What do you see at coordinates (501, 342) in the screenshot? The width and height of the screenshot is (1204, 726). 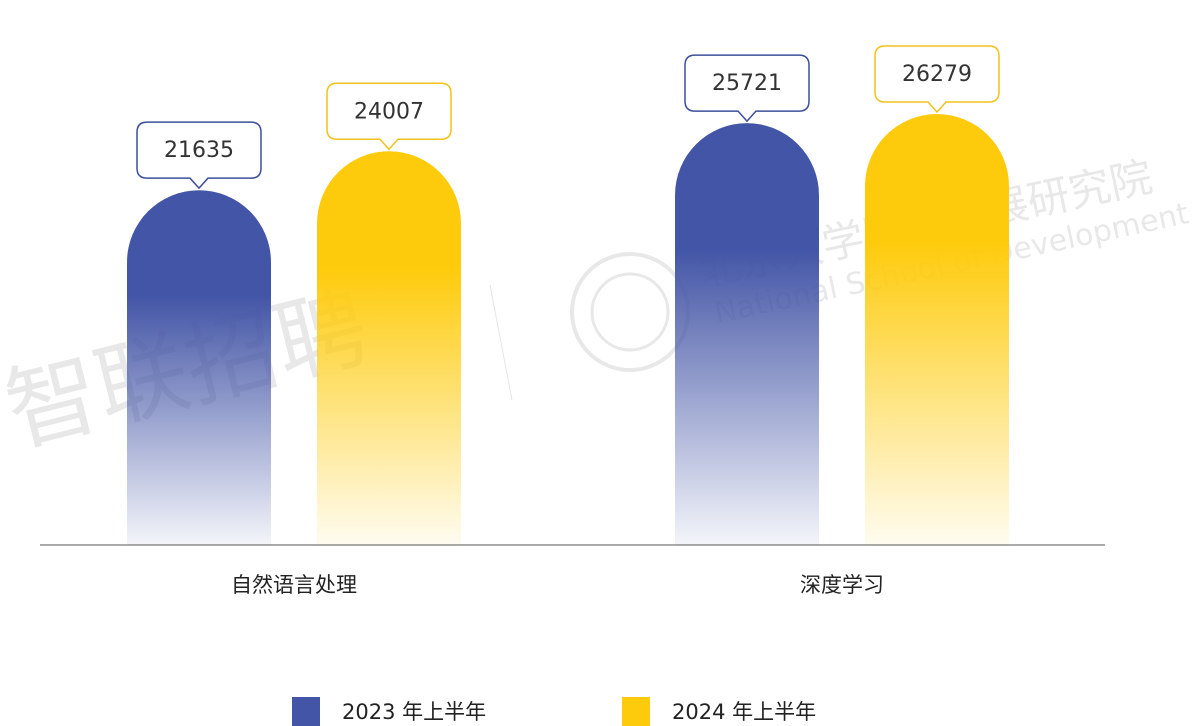 I see `watermark-divider` at bounding box center [501, 342].